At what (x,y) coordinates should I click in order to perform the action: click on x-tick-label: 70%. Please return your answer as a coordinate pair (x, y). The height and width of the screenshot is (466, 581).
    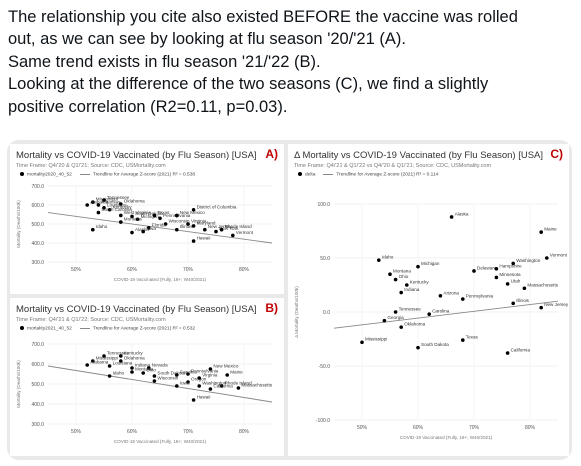
    Looking at the image, I should click on (188, 270).